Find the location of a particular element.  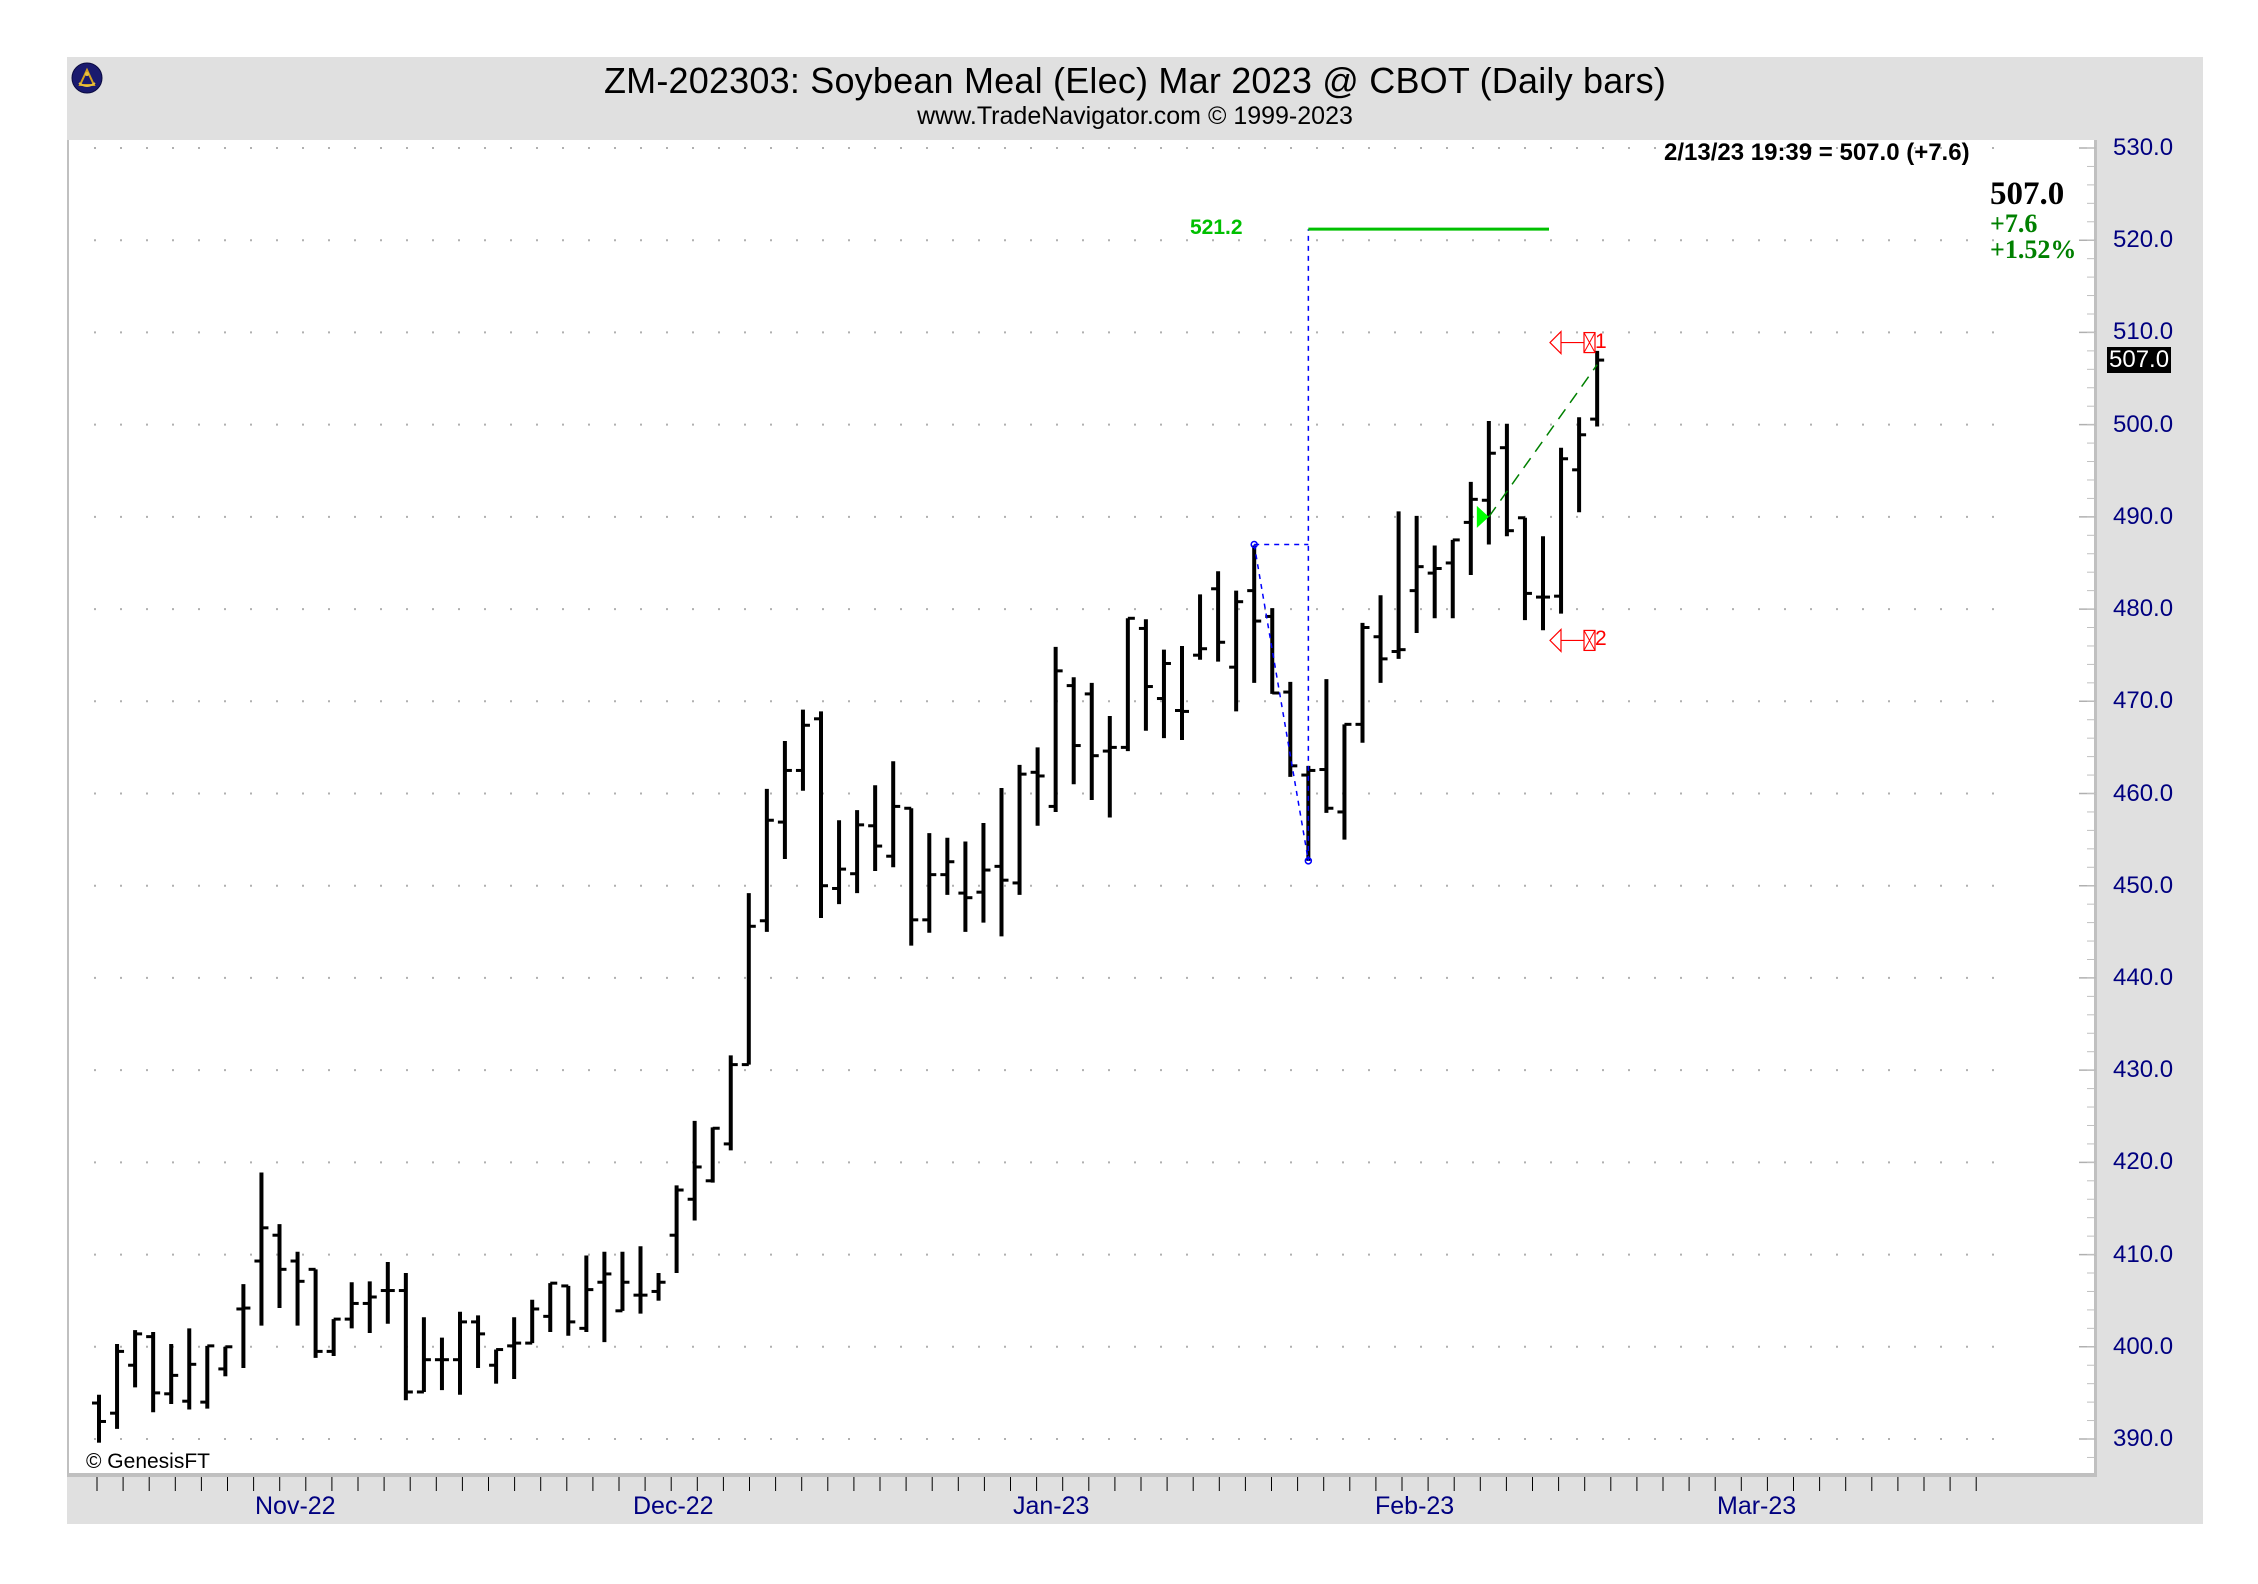

y-tick-label: 500.0 is located at coordinates (2143, 424).